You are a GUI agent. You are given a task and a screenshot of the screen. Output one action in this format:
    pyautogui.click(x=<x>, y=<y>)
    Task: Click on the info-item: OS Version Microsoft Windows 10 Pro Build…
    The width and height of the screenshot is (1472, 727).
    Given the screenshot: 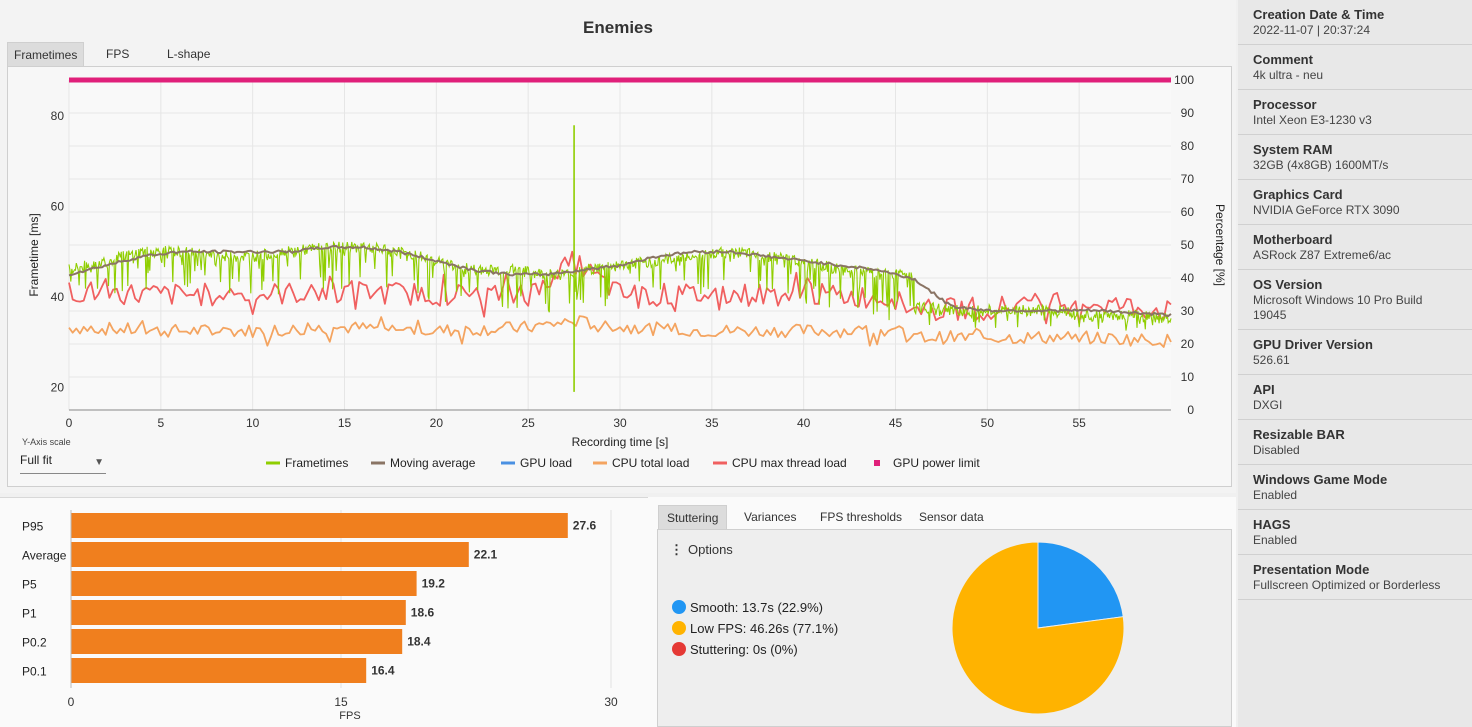 What is the action you would take?
    pyautogui.click(x=1355, y=300)
    